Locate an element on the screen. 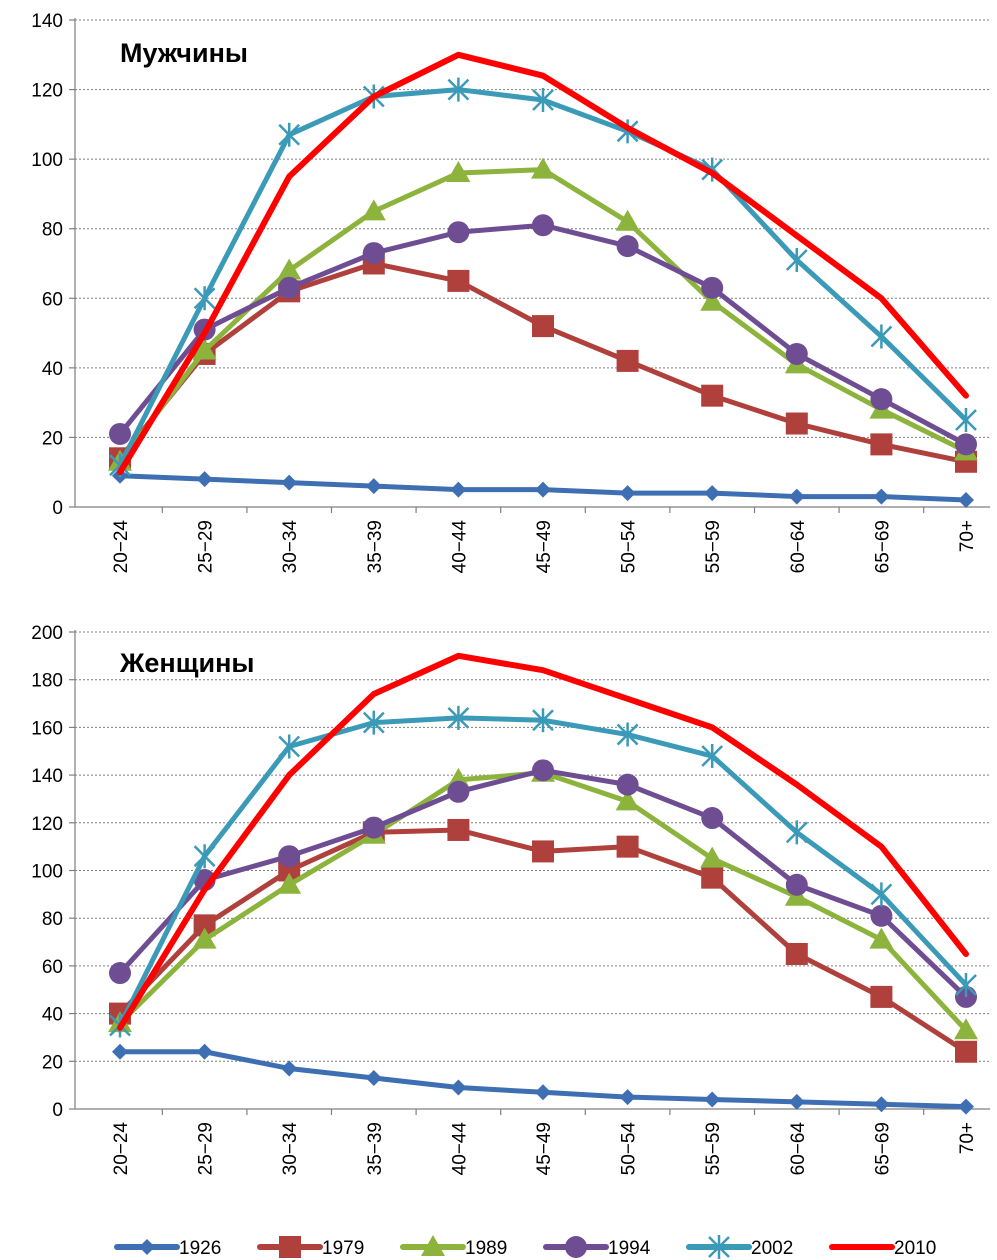 Image resolution: width=997 pixels, height=1260 pixels. y-tick-label: 0 is located at coordinates (57, 1110).